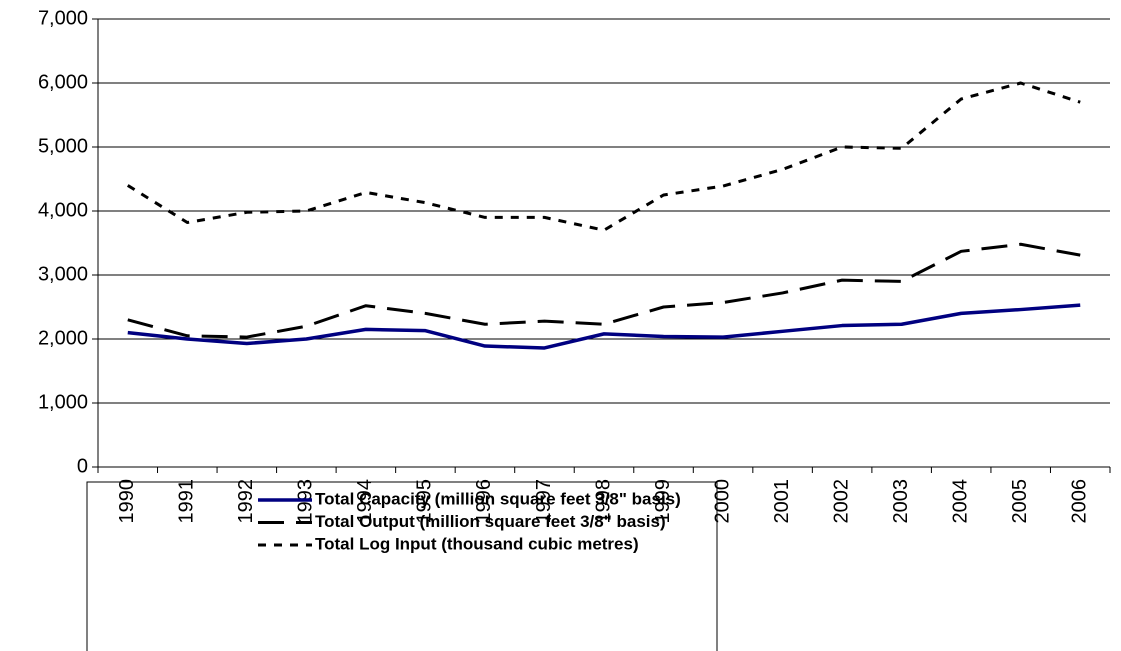 The image size is (1121, 651). What do you see at coordinates (63, 274) in the screenshot?
I see `y-tick-label: 3,000` at bounding box center [63, 274].